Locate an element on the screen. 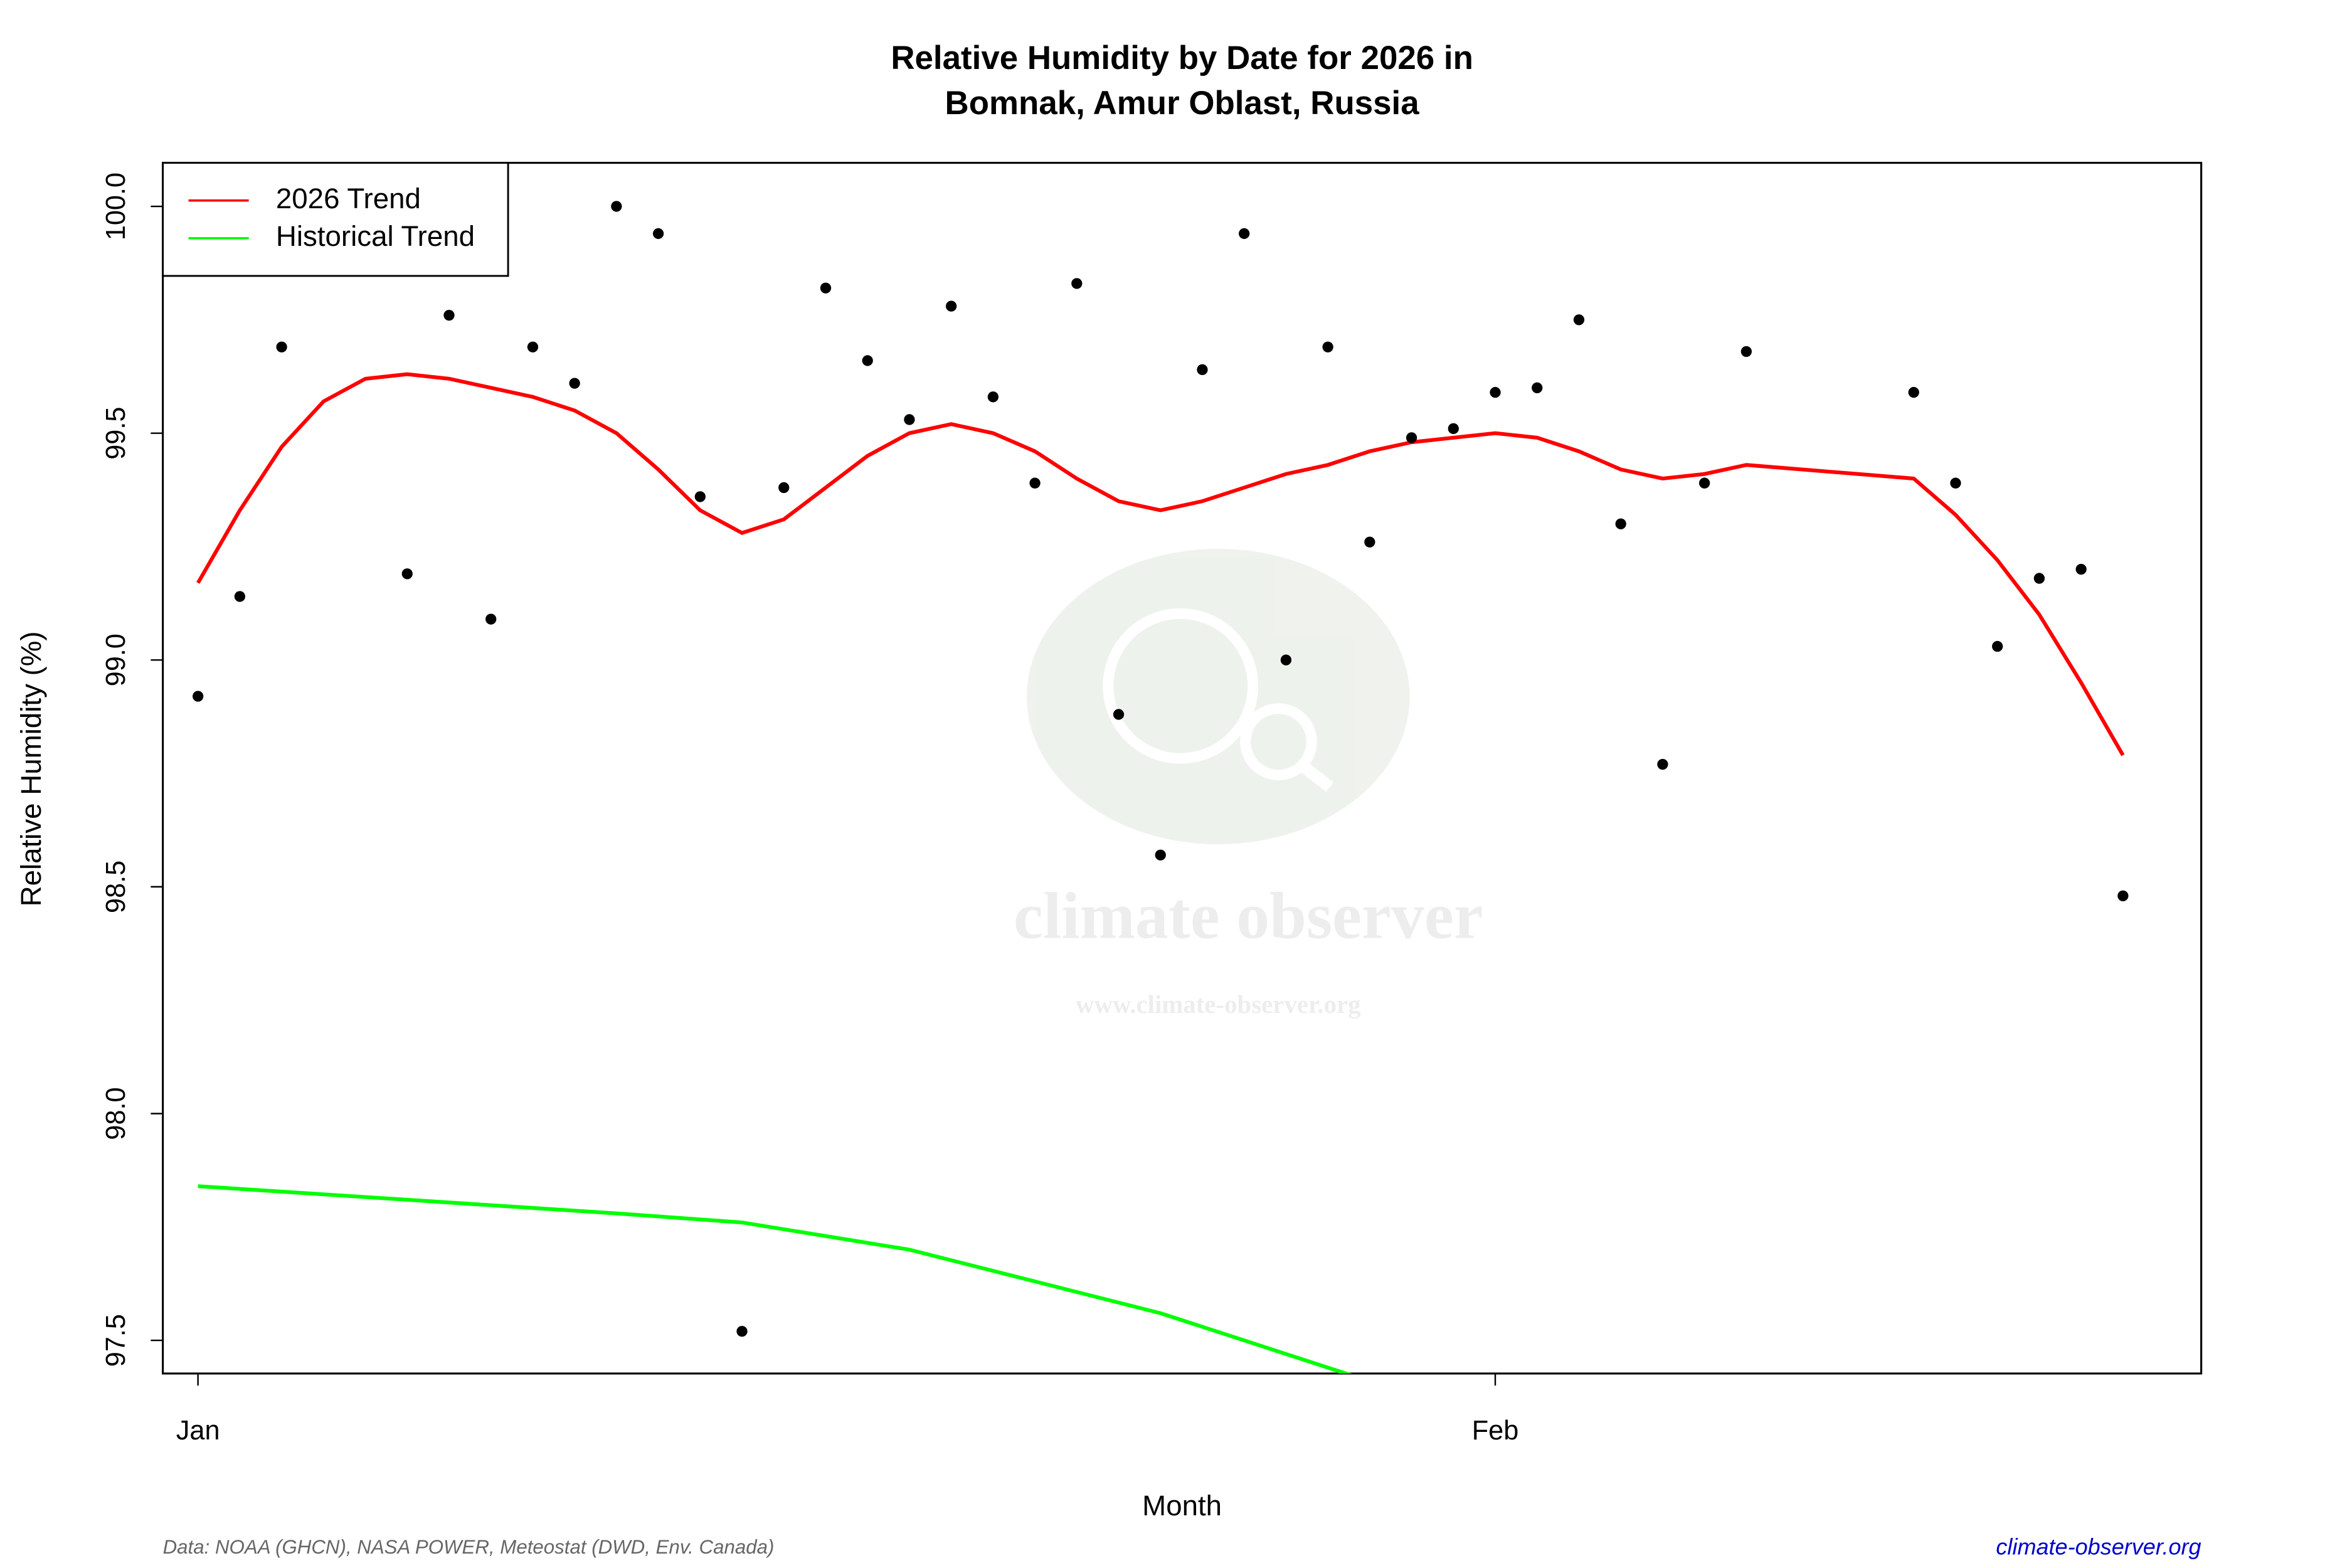 Image resolution: width=2352 pixels, height=1568 pixels. y-tick-label: 99.0 is located at coordinates (116, 659).